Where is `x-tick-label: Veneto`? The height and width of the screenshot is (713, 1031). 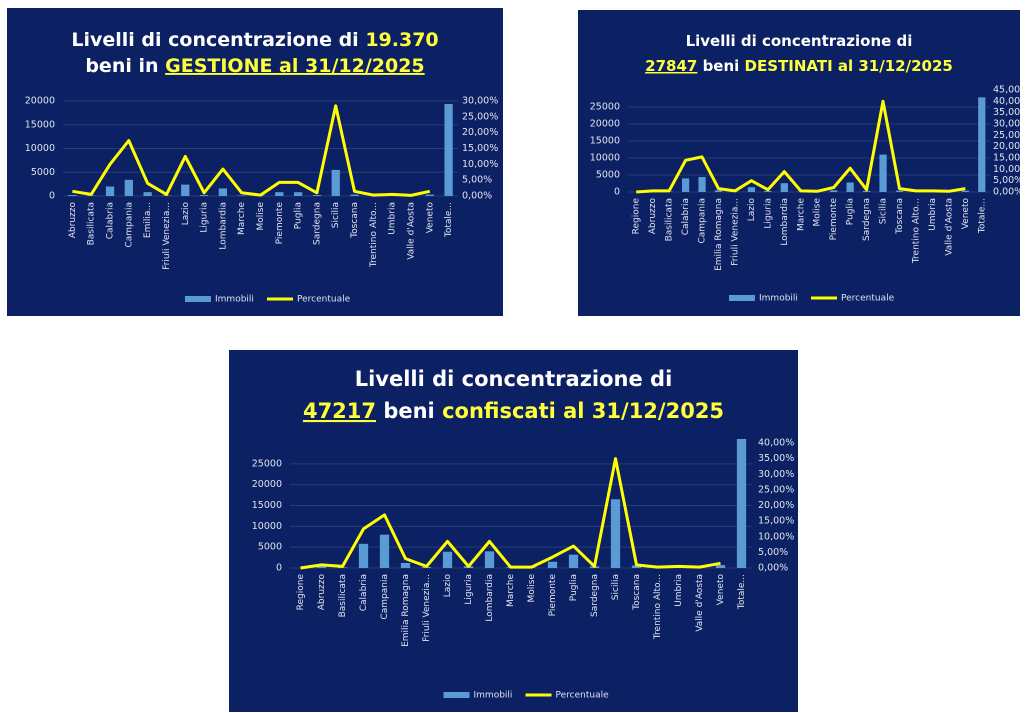
x-tick-label: Veneto is located at coordinates (430, 218).